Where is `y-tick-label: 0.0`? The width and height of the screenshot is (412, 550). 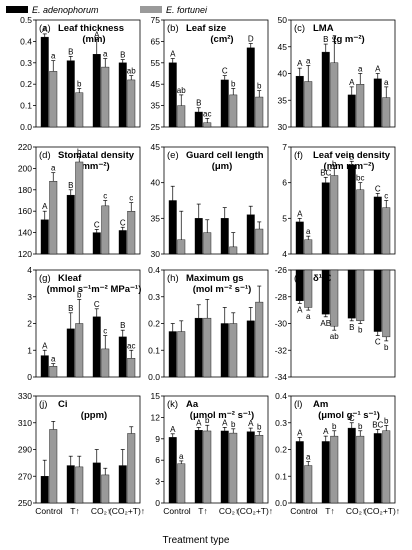 y-tick-label: 0.0 is located at coordinates (154, 377).